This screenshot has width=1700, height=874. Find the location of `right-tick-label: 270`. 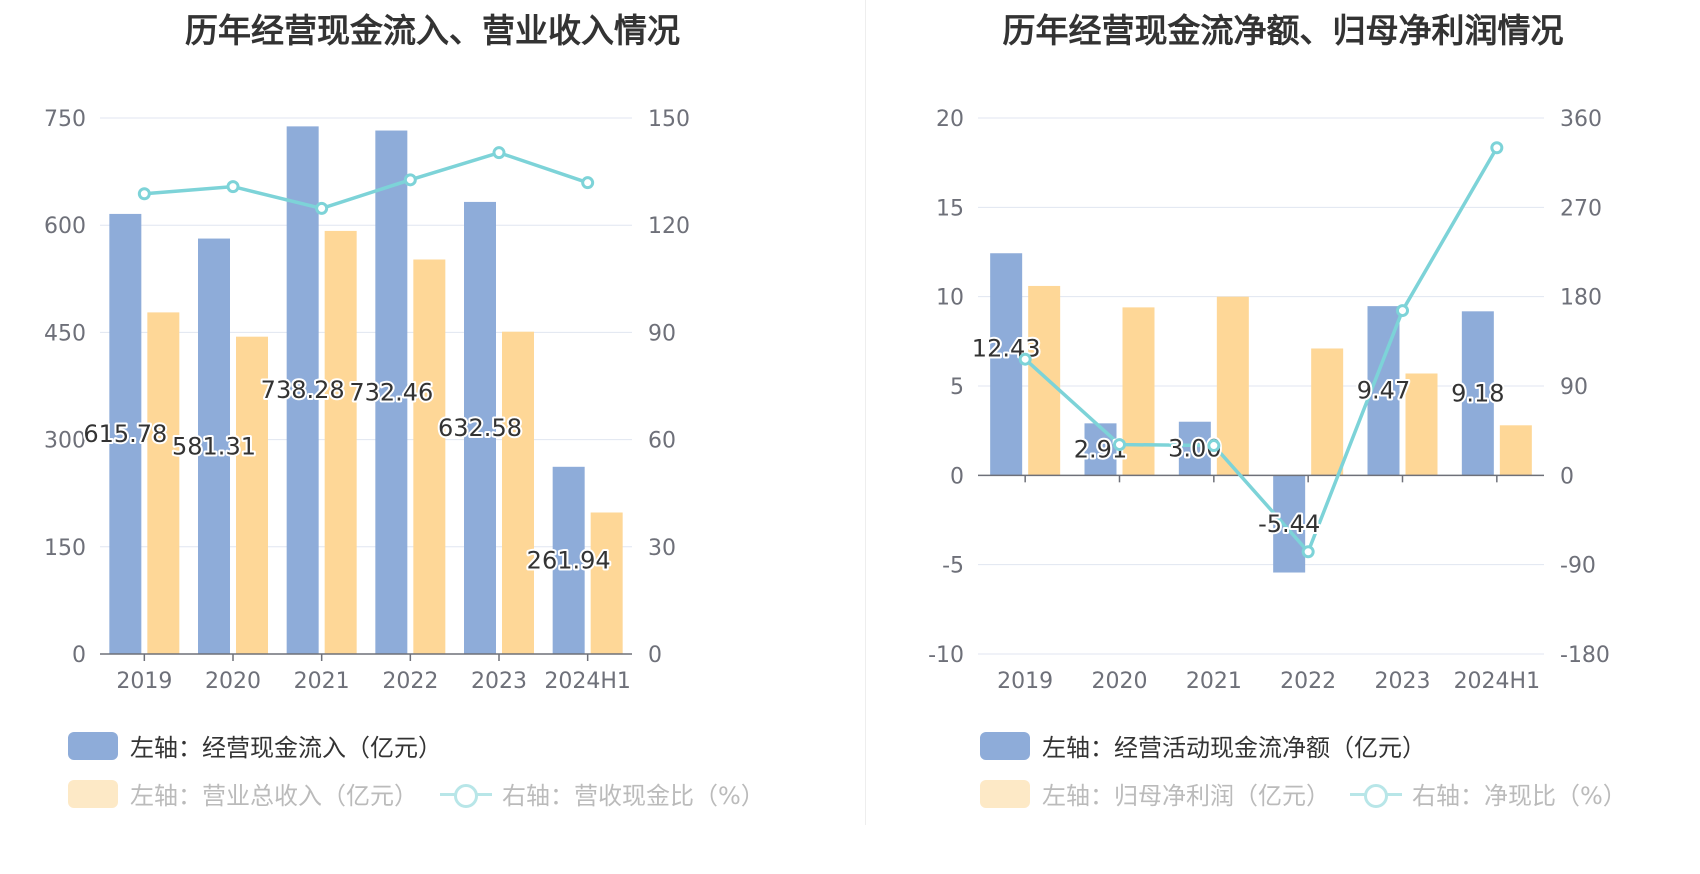

right-tick-label: 270 is located at coordinates (1581, 208).